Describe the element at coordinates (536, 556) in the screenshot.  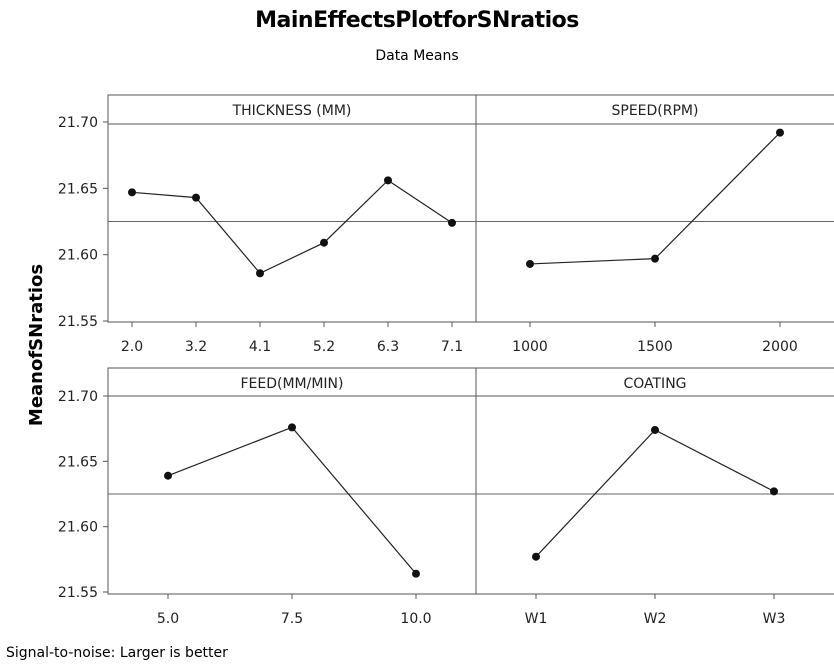
I see `data-point-coating-w1` at that location.